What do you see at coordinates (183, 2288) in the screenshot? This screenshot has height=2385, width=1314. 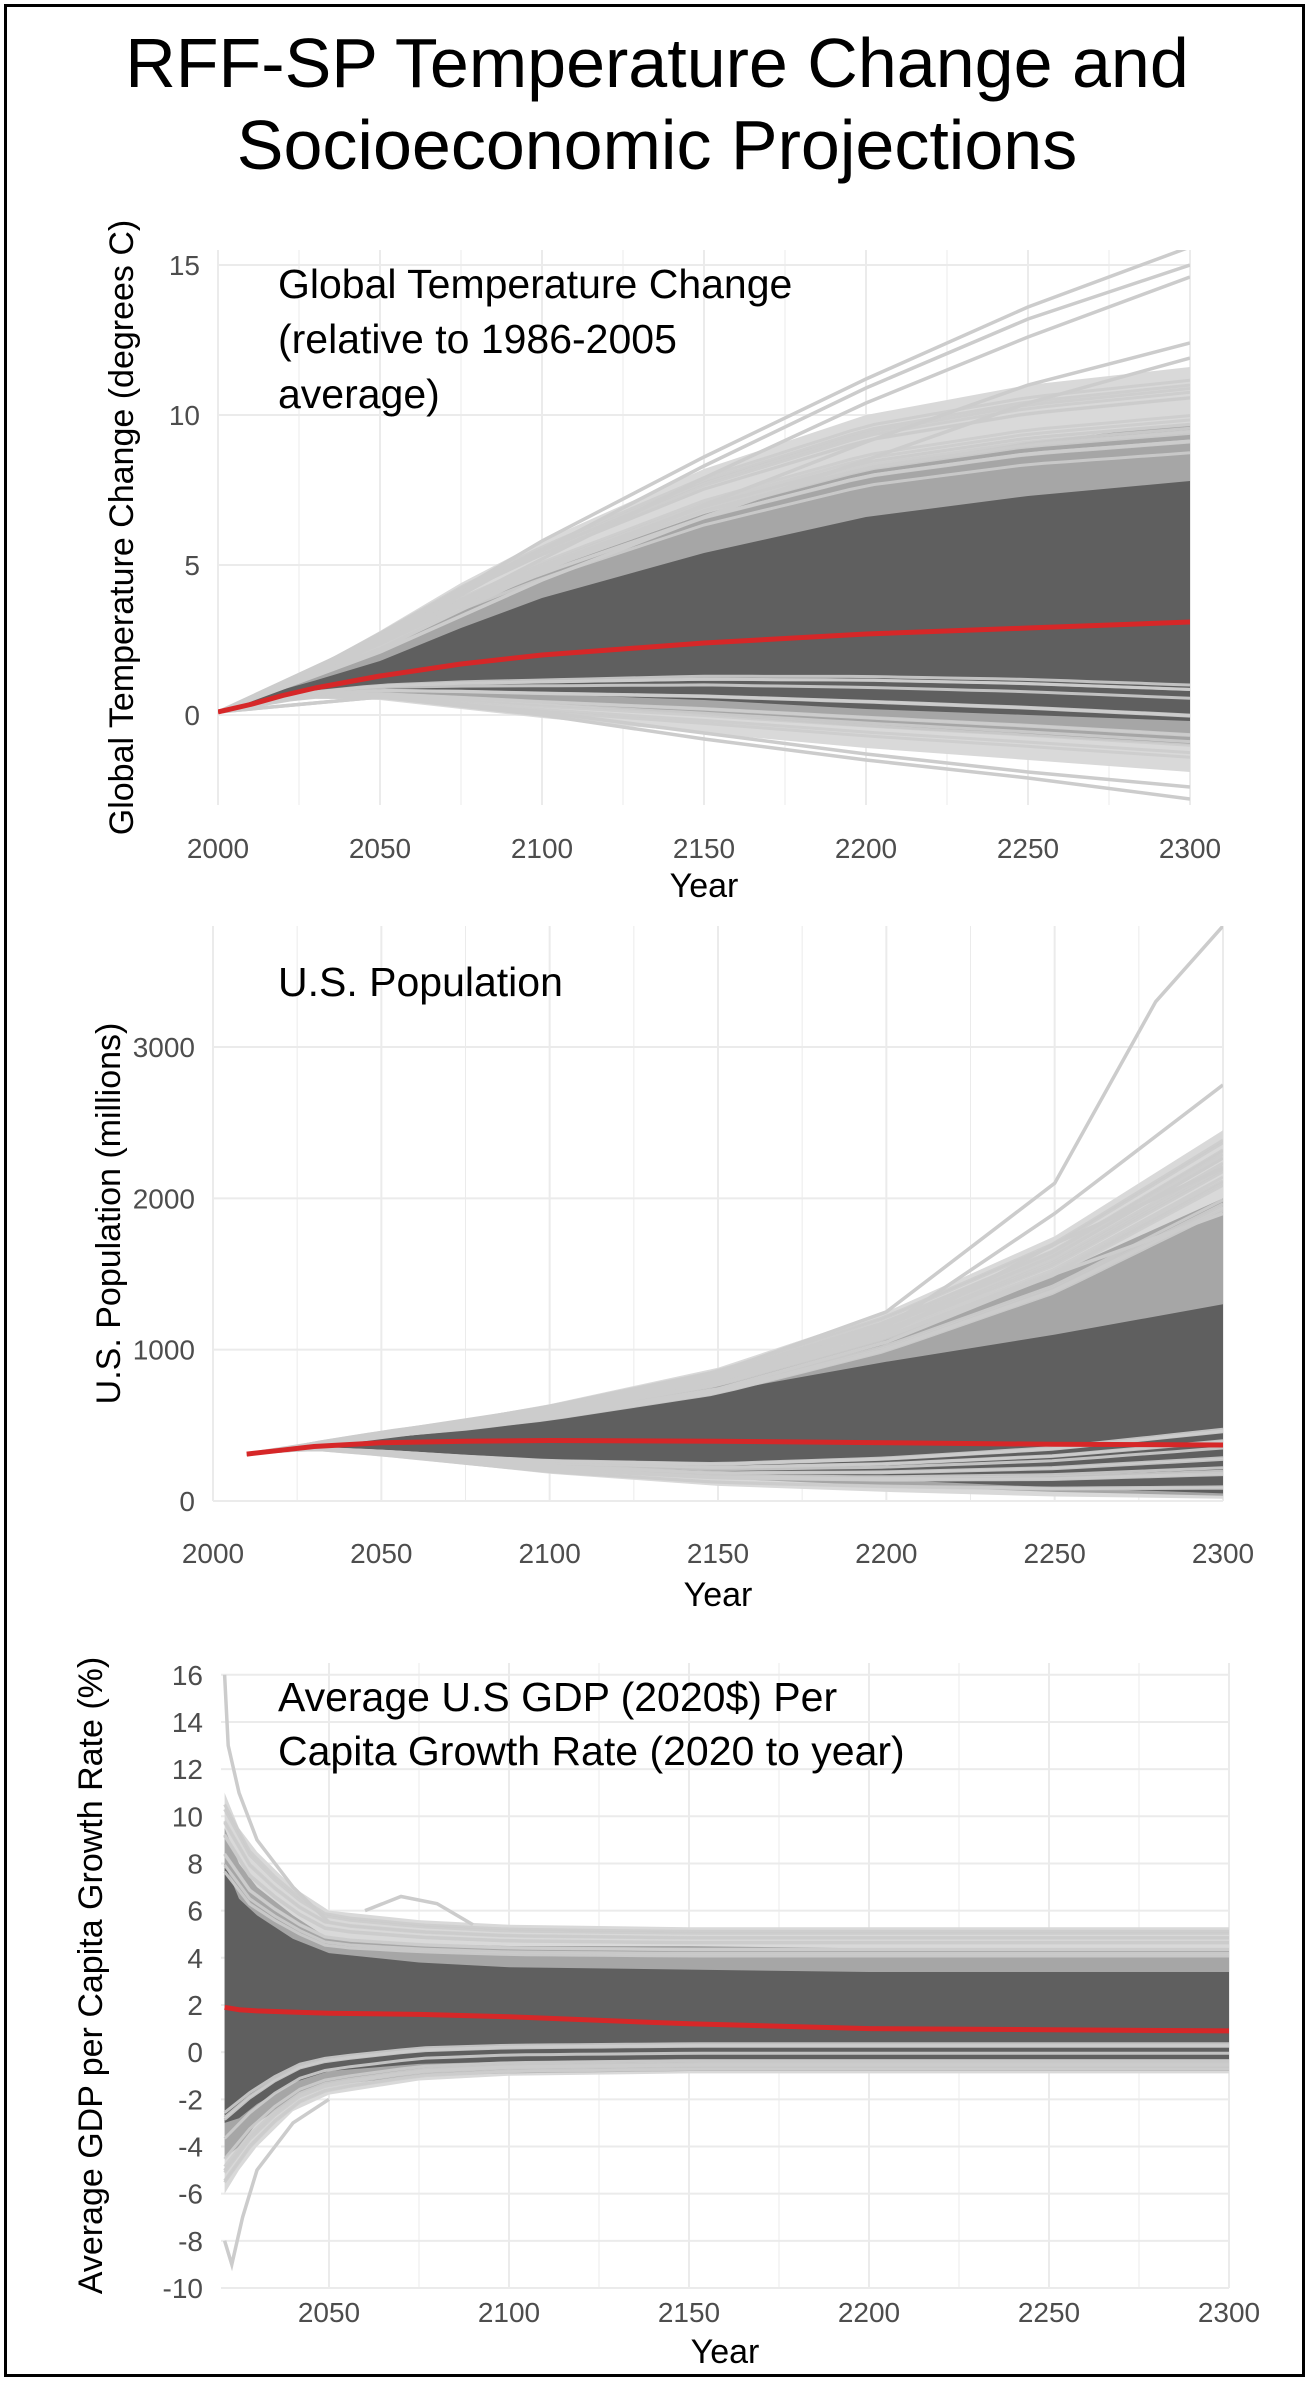 I see `y-tick-label: -10` at bounding box center [183, 2288].